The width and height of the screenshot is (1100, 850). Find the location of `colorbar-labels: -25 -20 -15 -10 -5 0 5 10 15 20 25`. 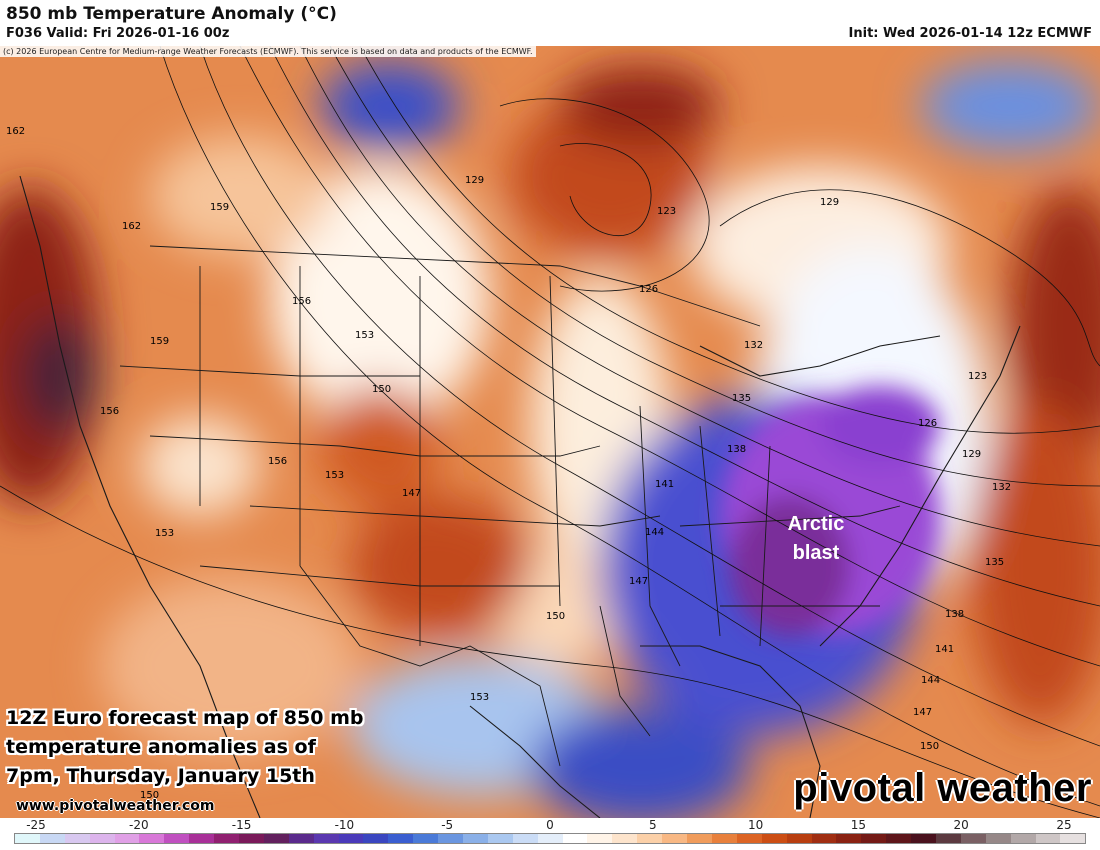

colorbar-labels: -25 -20 -15 -10 -5 0 5 10 15 20 25 is located at coordinates (550, 825).